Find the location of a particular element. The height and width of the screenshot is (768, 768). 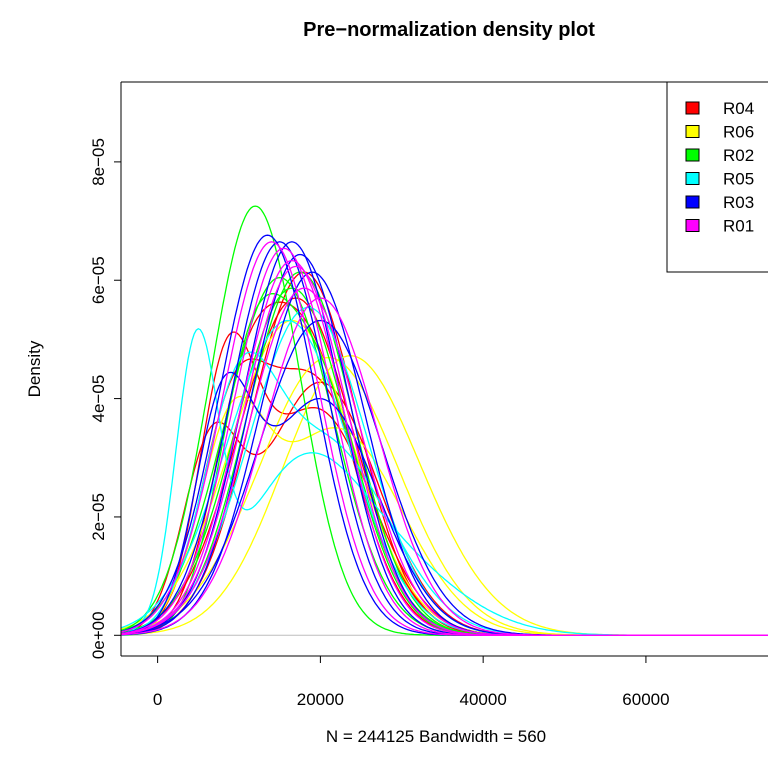

legend-box is located at coordinates (717, 177).